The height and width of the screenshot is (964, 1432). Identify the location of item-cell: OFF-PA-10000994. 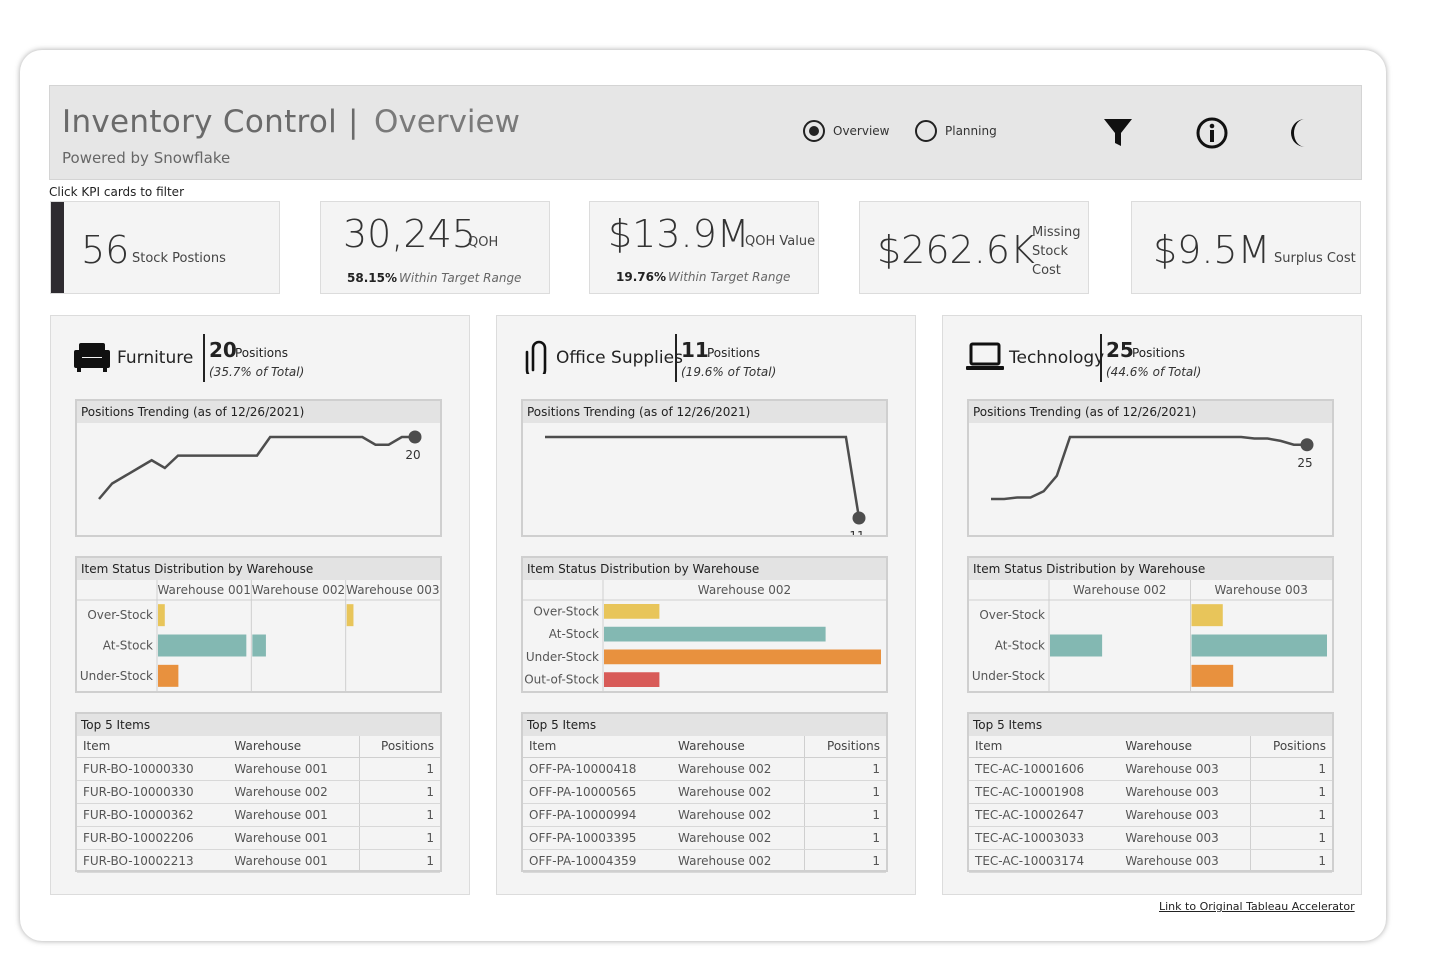
(598, 815).